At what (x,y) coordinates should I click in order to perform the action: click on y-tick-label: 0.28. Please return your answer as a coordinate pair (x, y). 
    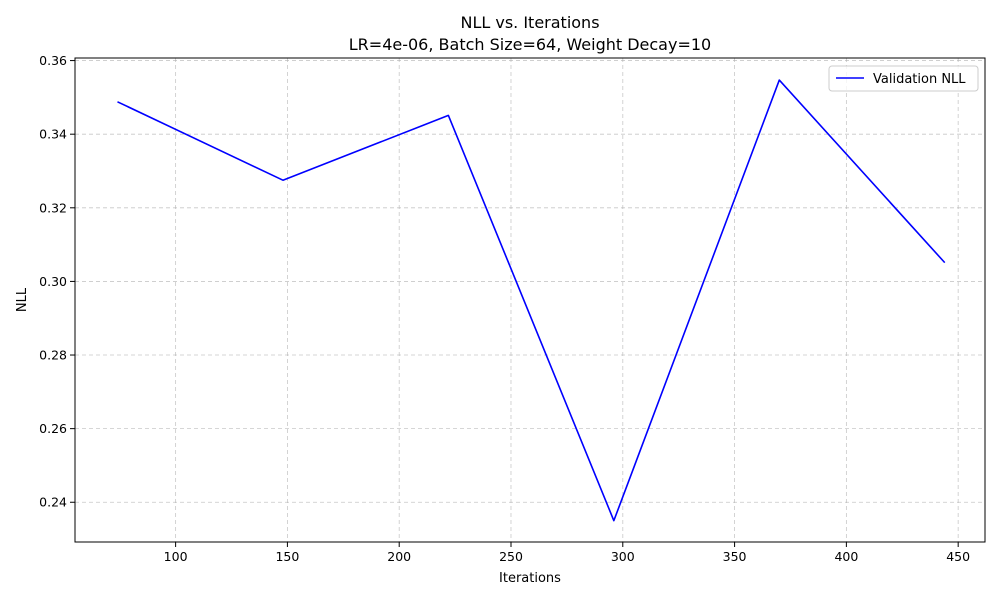
    Looking at the image, I should click on (53, 355).